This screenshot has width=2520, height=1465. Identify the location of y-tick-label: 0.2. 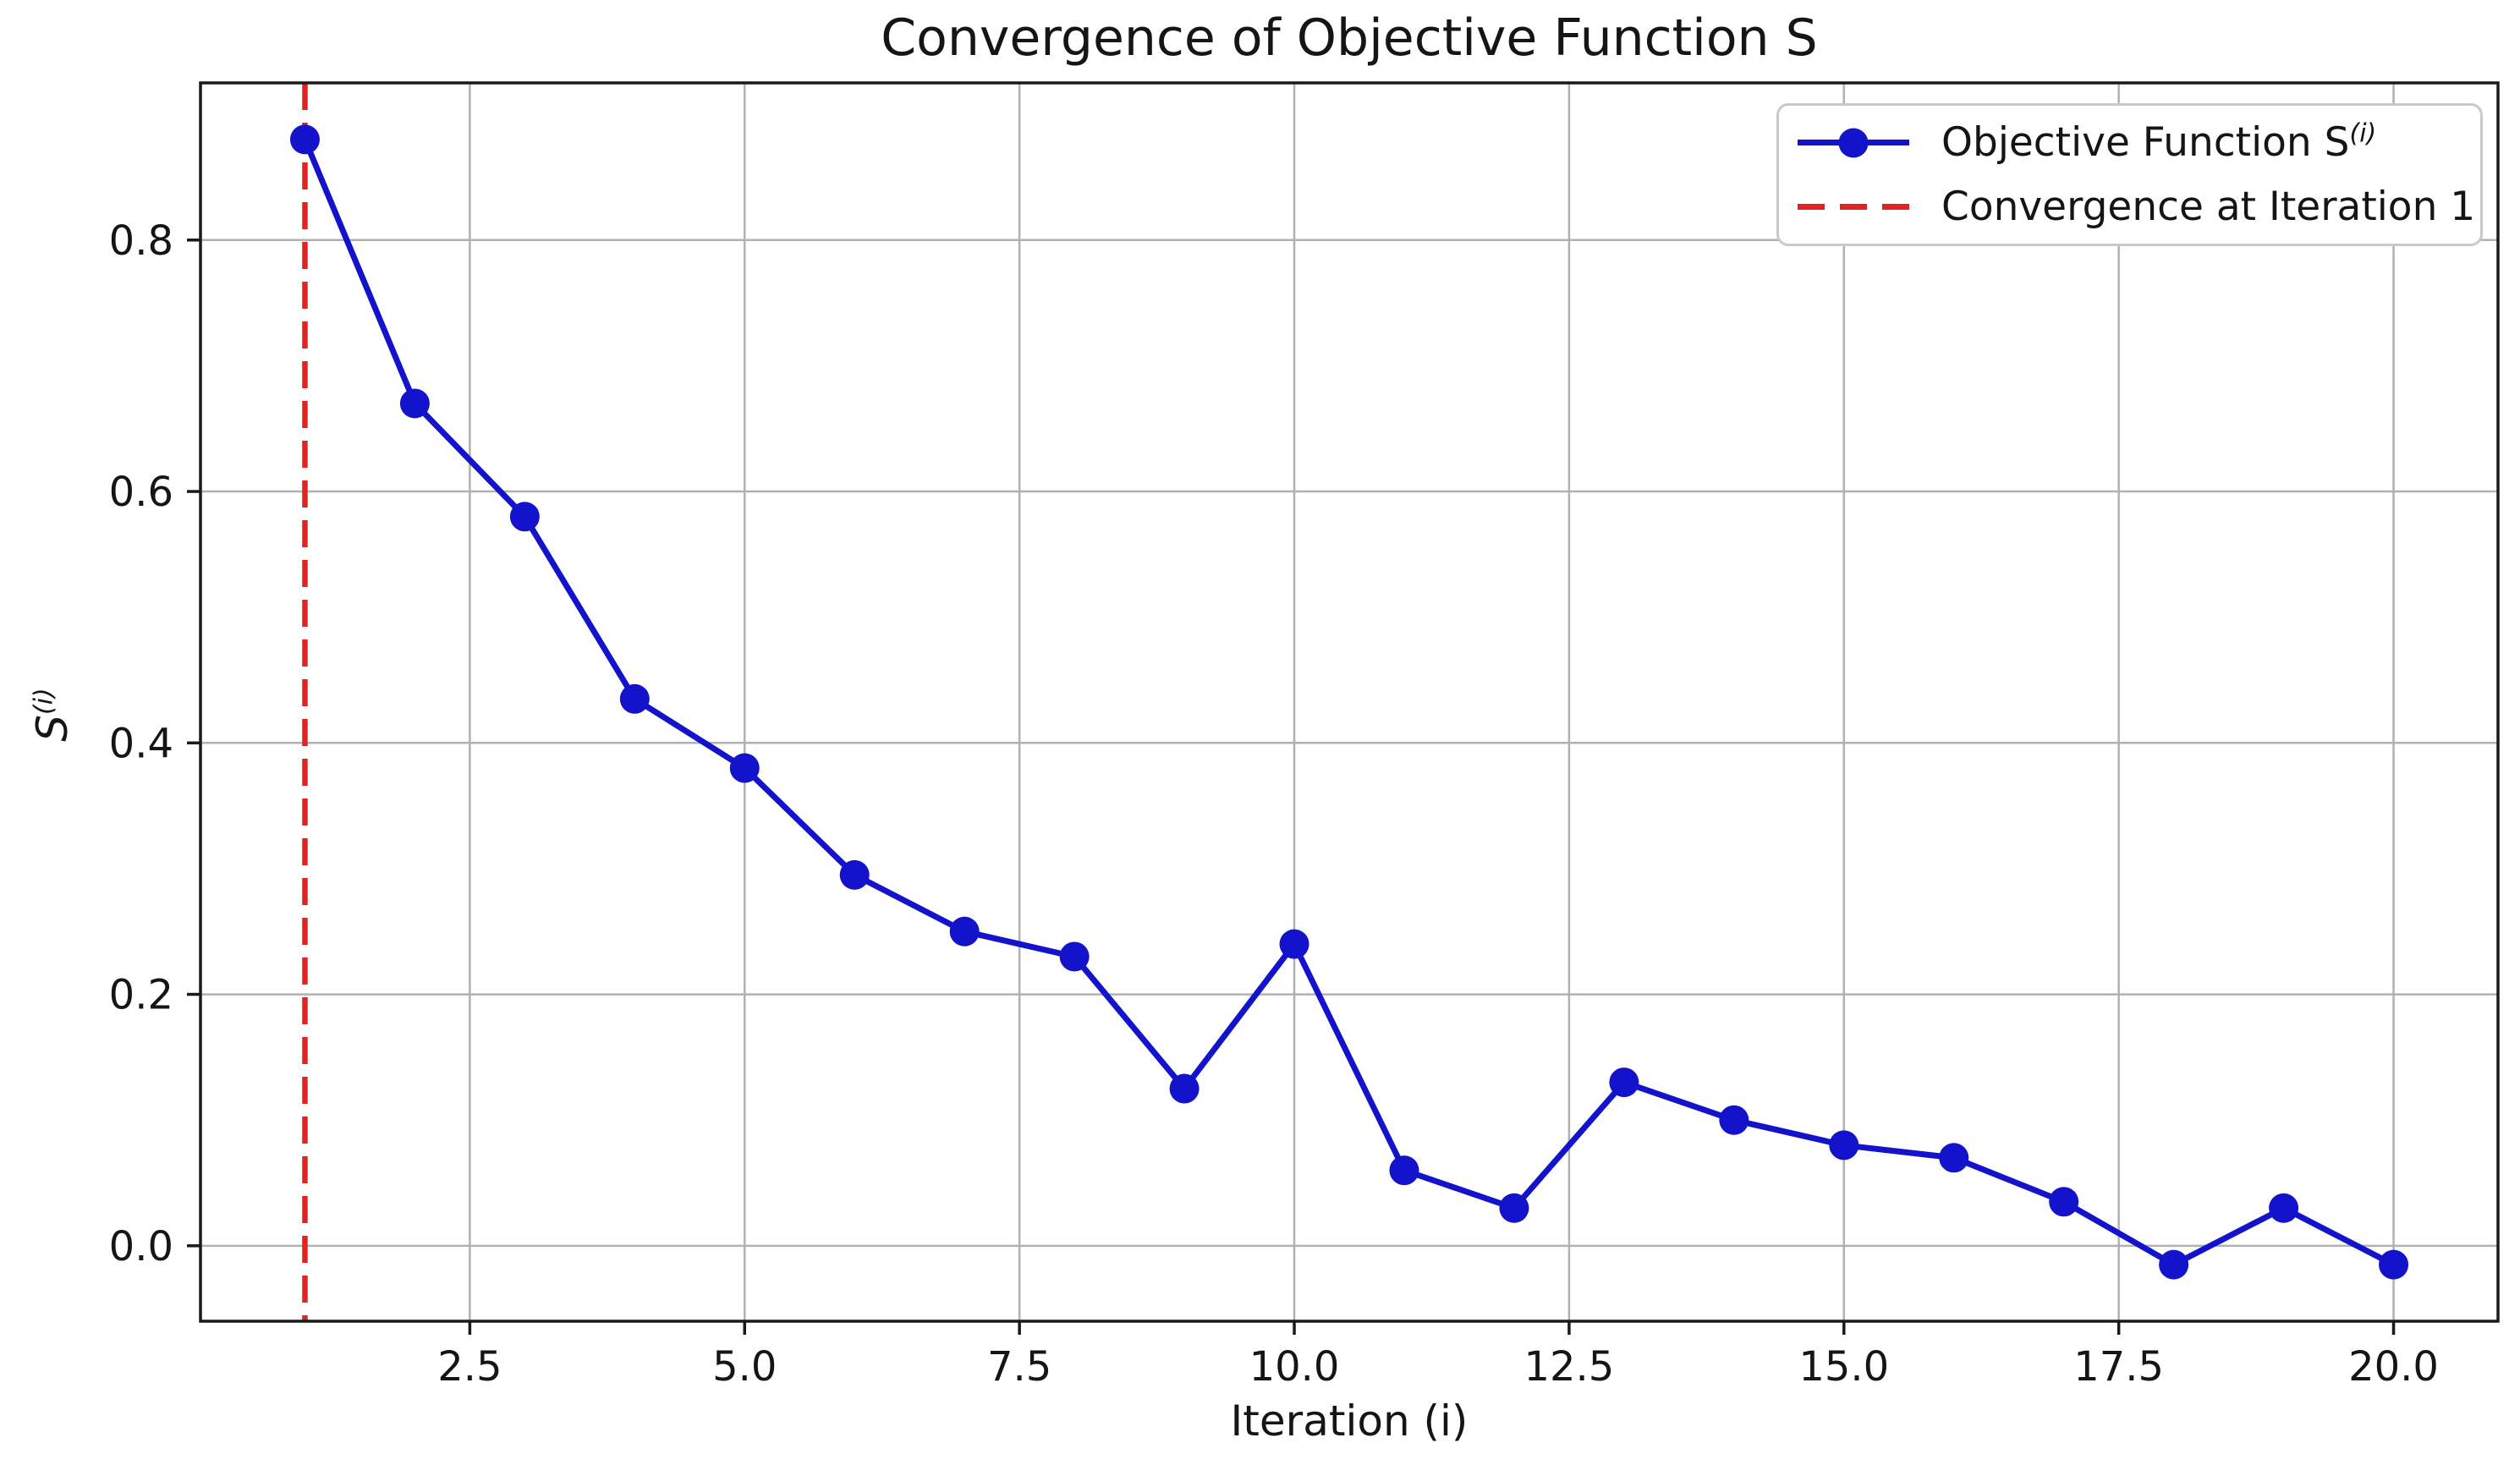
(141, 995).